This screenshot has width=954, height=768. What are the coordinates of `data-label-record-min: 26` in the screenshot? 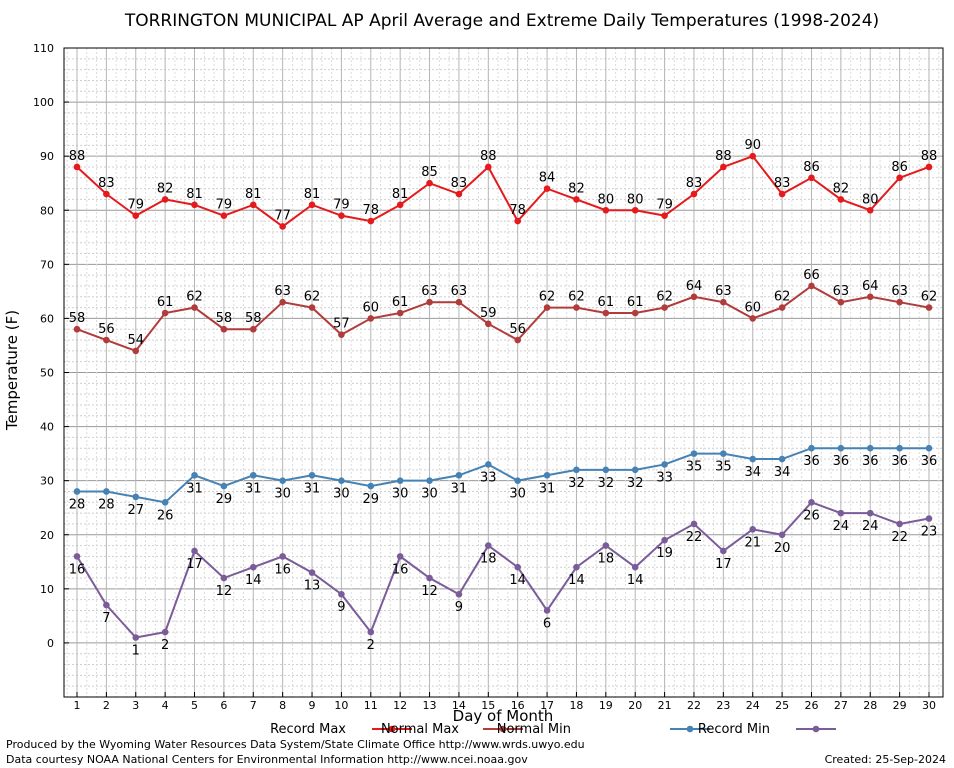 It's located at (811, 515).